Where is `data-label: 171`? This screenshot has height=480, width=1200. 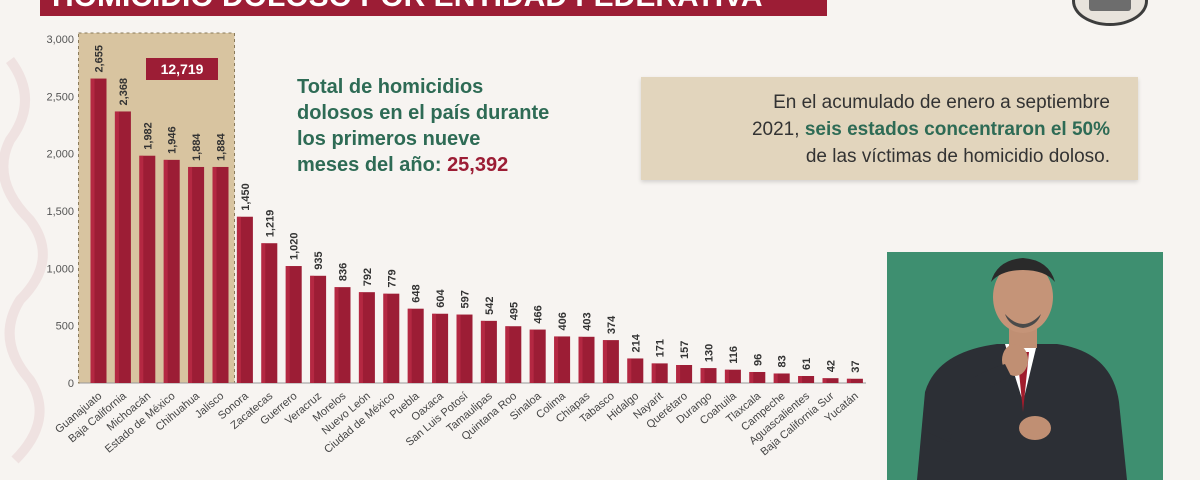 data-label: 171 is located at coordinates (661, 348).